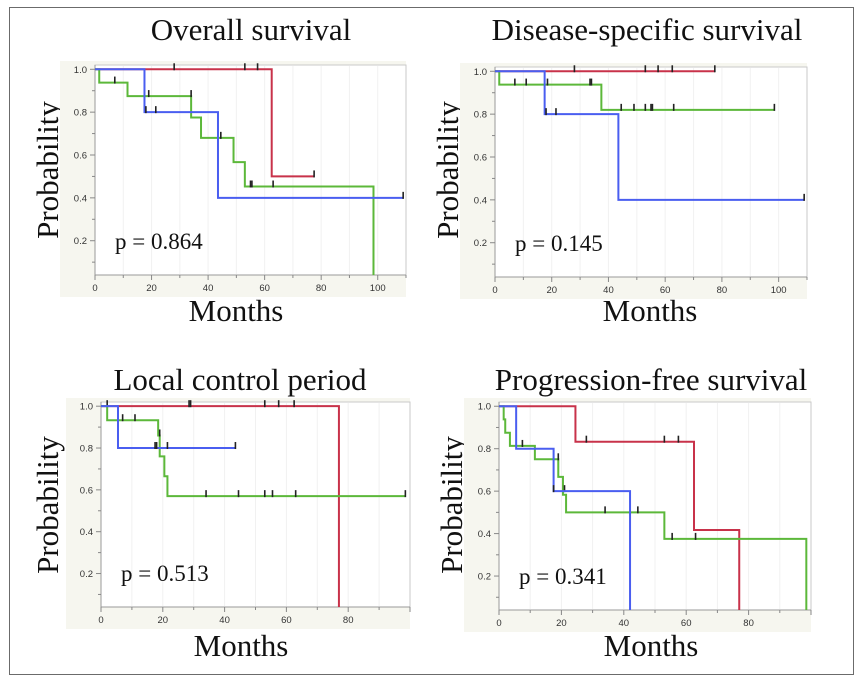 This screenshot has height=687, width=865. Describe the element at coordinates (251, 29) in the screenshot. I see `chart-title: Overall survival` at that location.